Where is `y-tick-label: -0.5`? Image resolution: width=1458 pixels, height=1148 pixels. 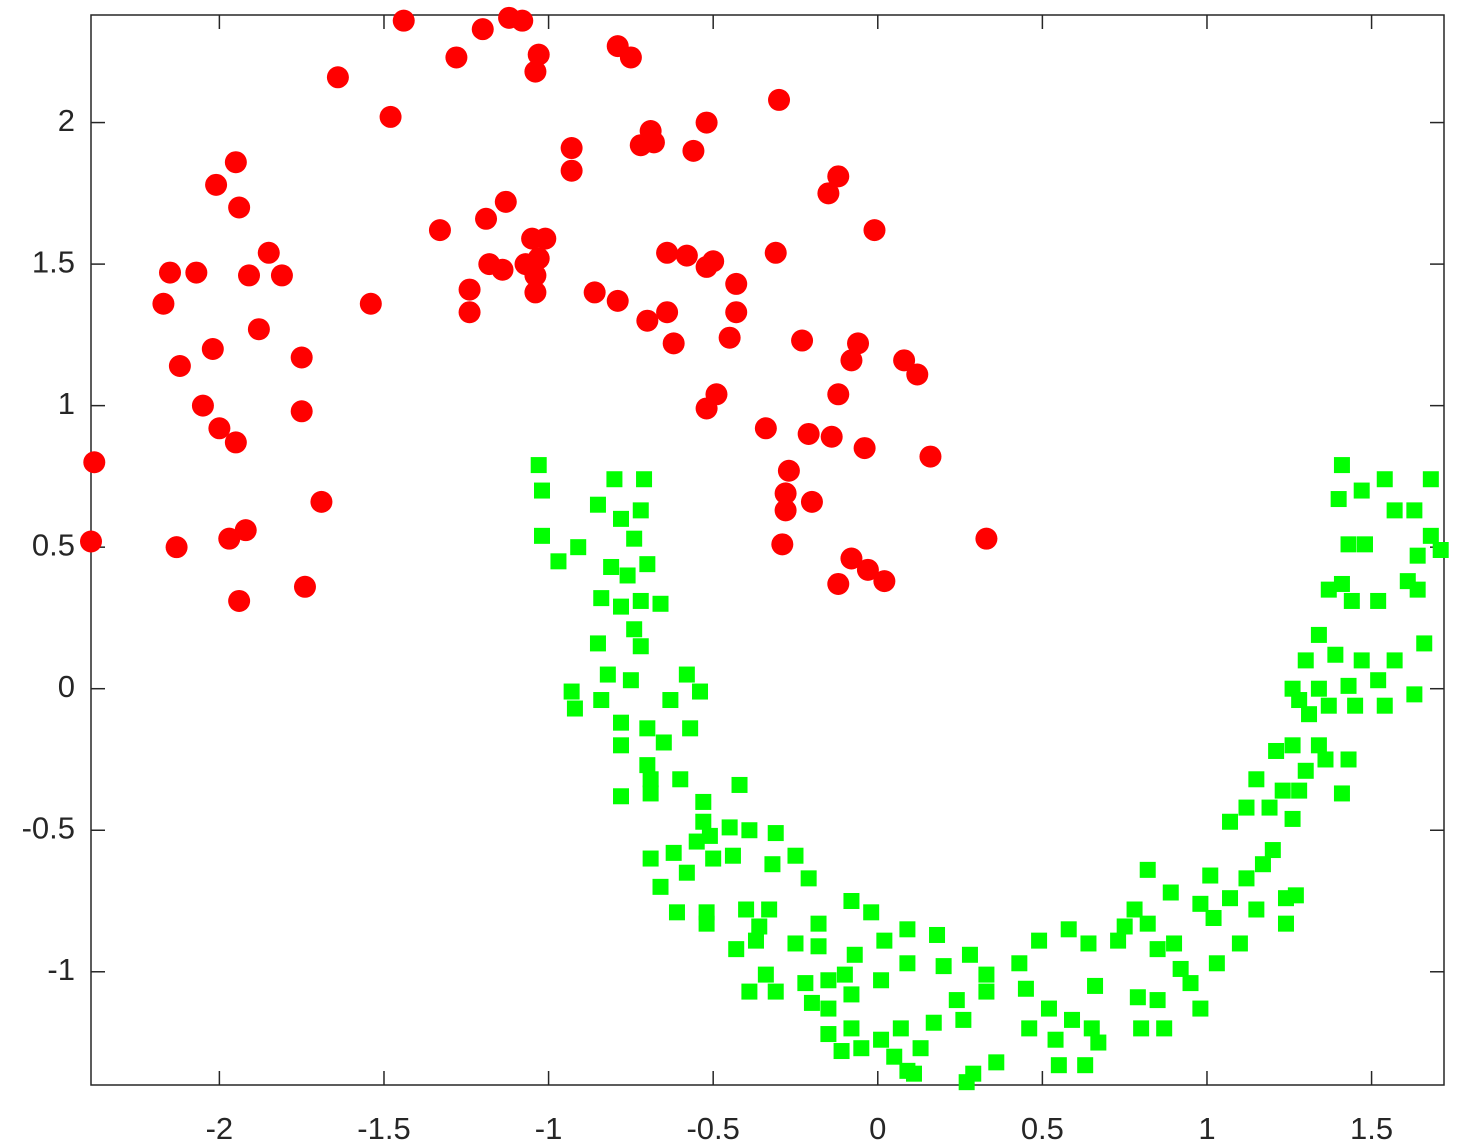
y-tick-label: -0.5 is located at coordinates (48, 827).